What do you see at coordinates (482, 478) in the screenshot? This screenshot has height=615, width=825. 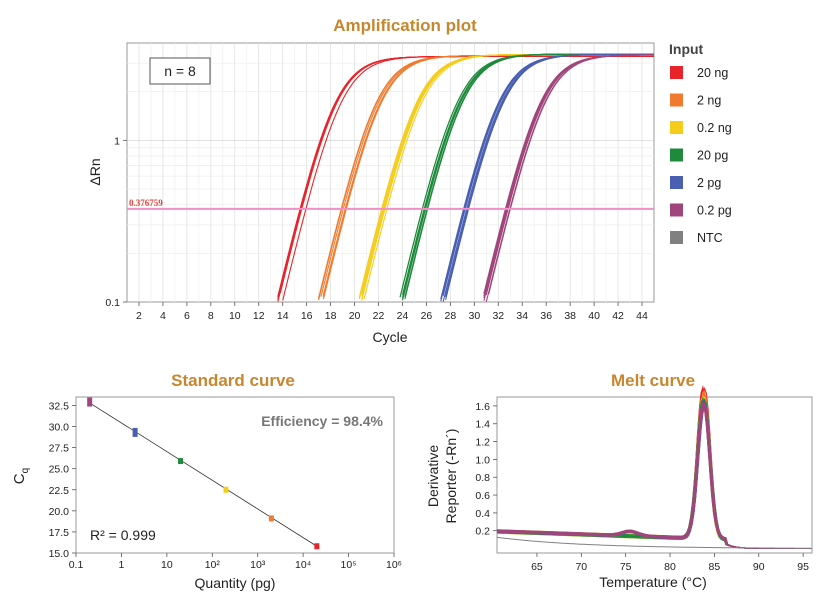 I see `y-tick-label: 0.8` at bounding box center [482, 478].